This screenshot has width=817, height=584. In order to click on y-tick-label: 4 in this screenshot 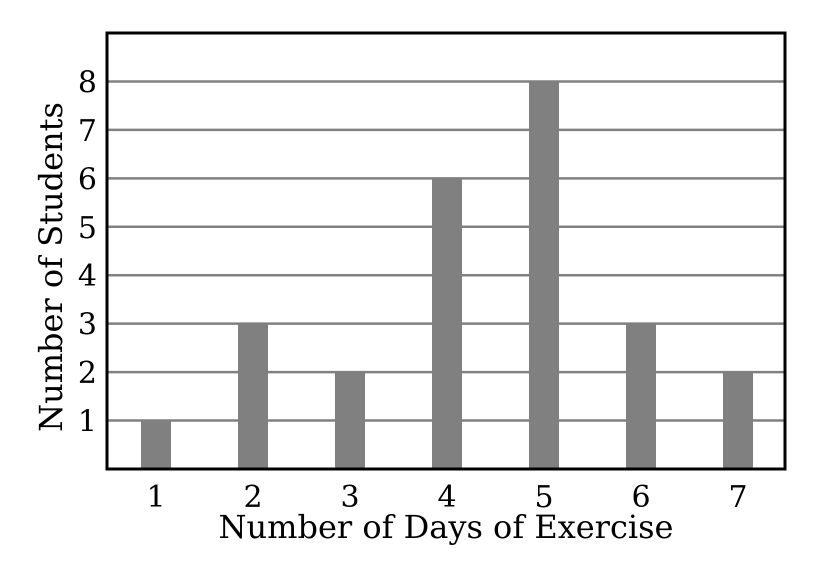, I will do `click(87, 276)`.